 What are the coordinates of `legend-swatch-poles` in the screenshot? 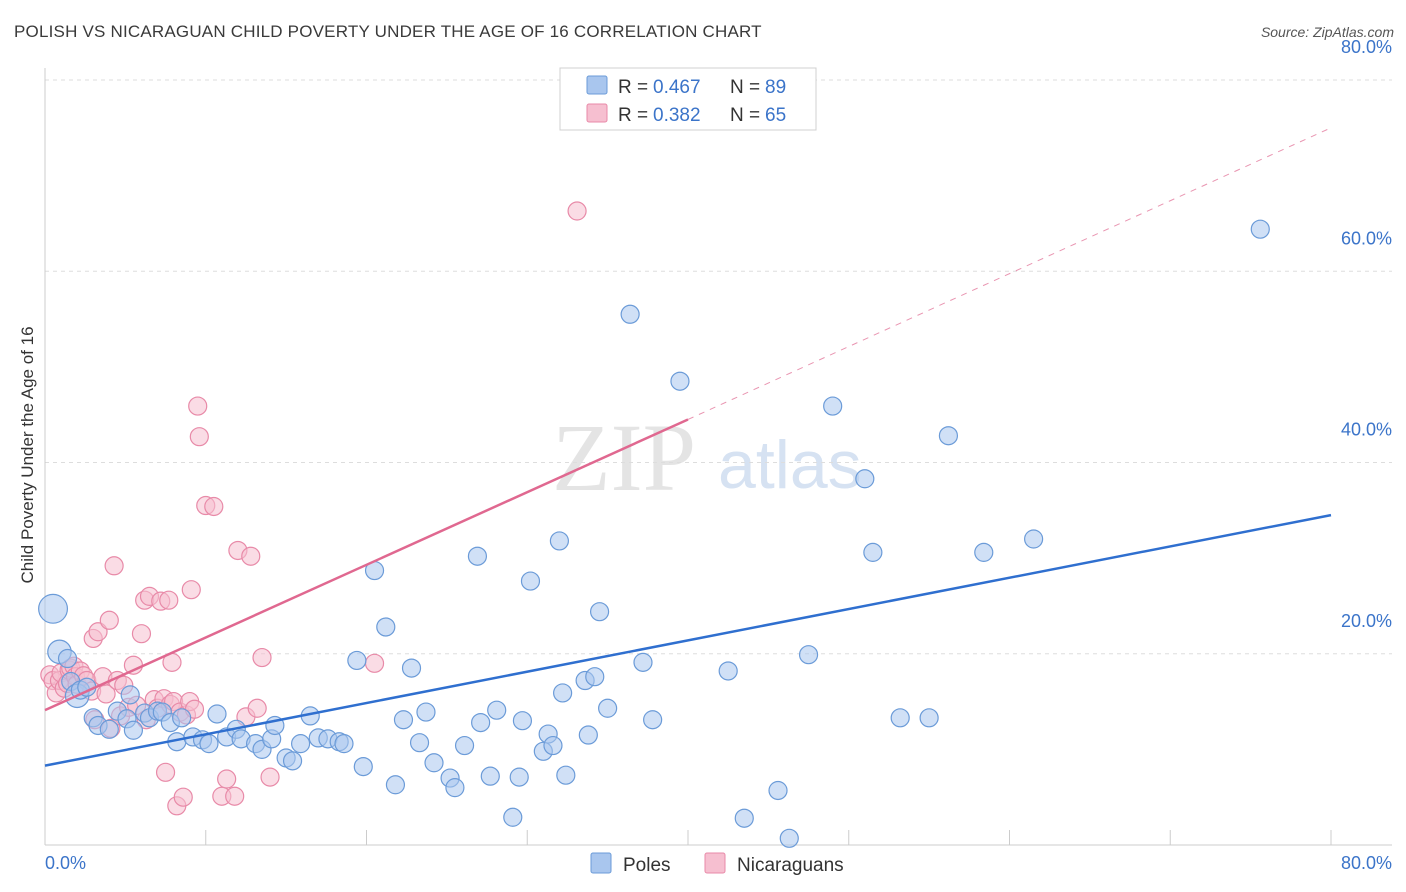 It's located at (597, 85).